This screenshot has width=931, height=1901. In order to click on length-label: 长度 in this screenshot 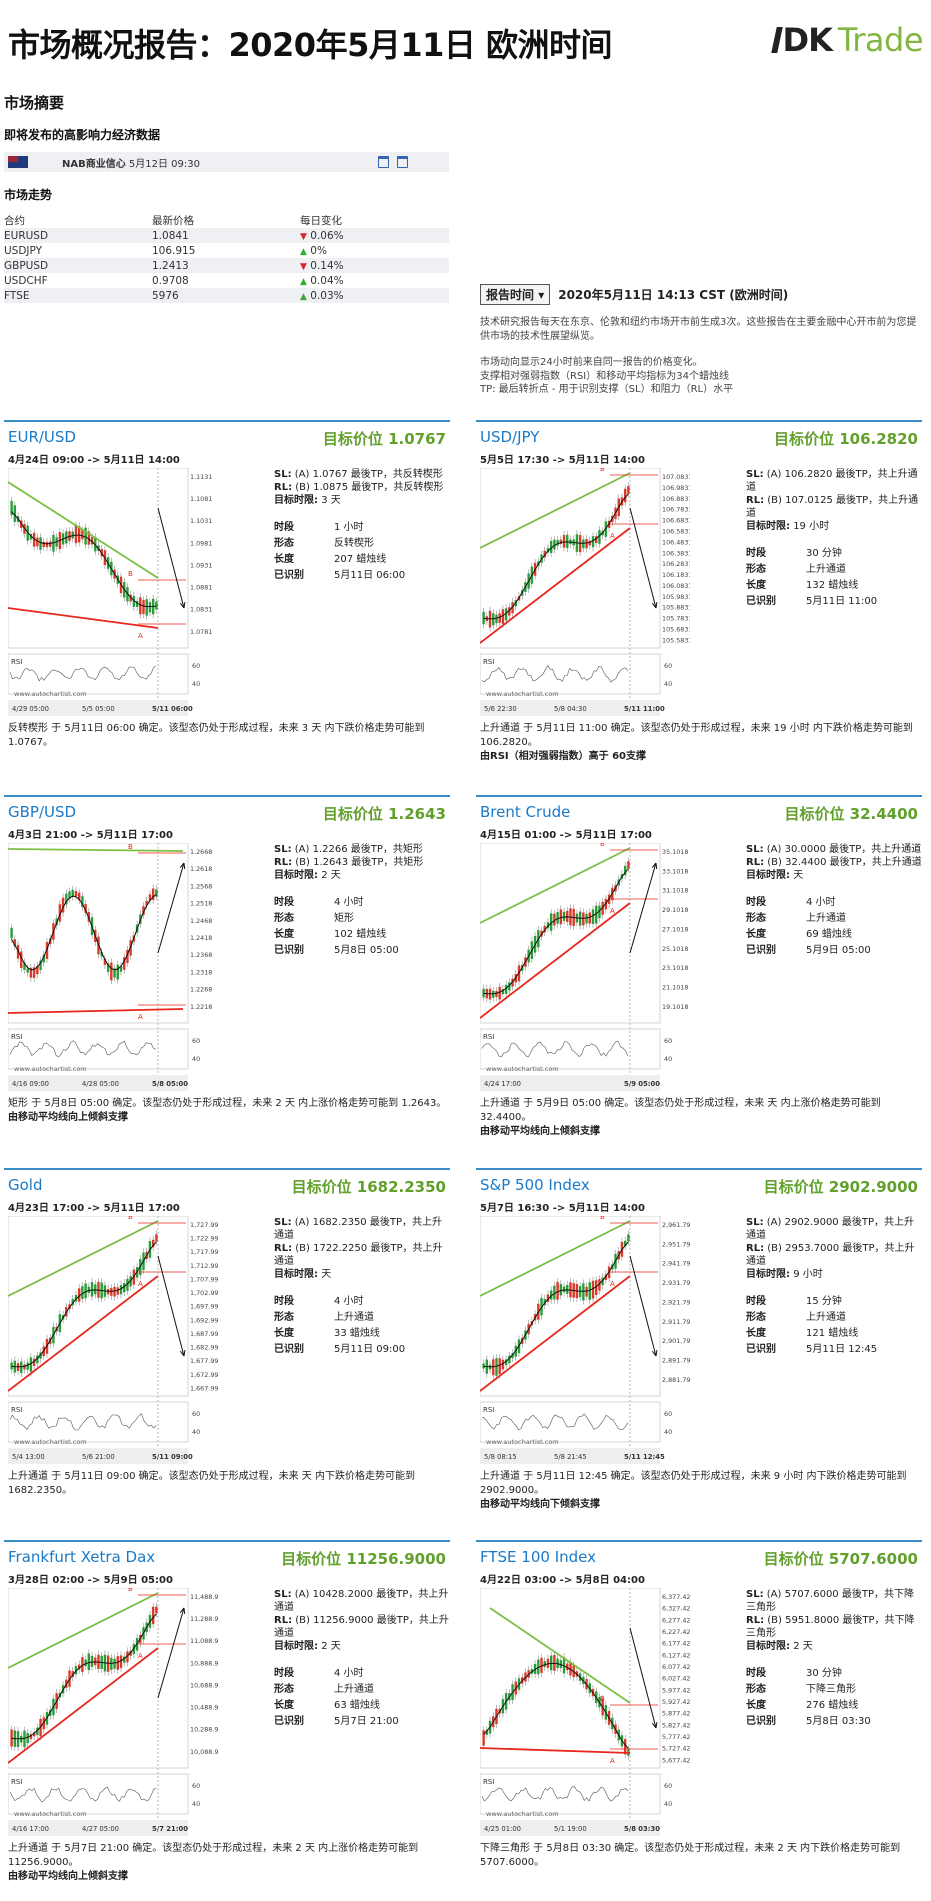, I will do `click(756, 1705)`.